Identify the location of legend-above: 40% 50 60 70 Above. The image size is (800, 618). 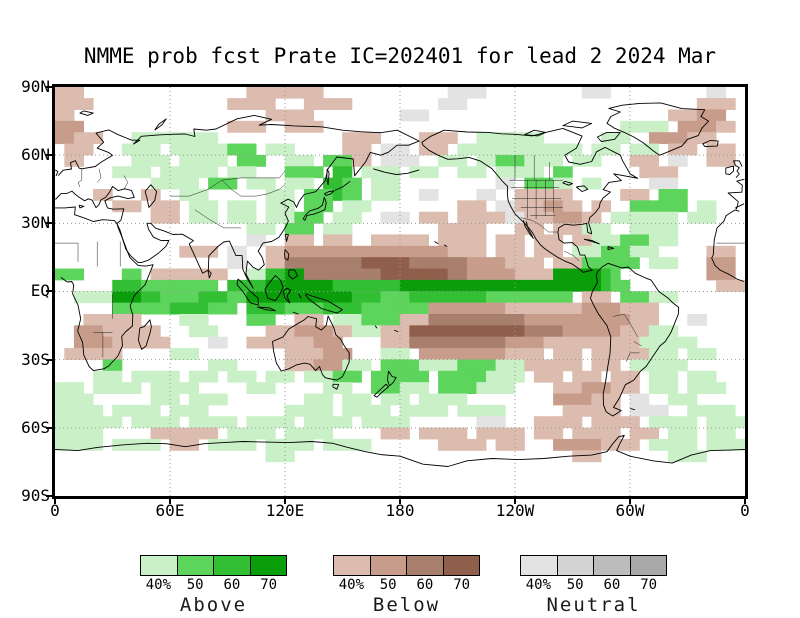
(213, 585).